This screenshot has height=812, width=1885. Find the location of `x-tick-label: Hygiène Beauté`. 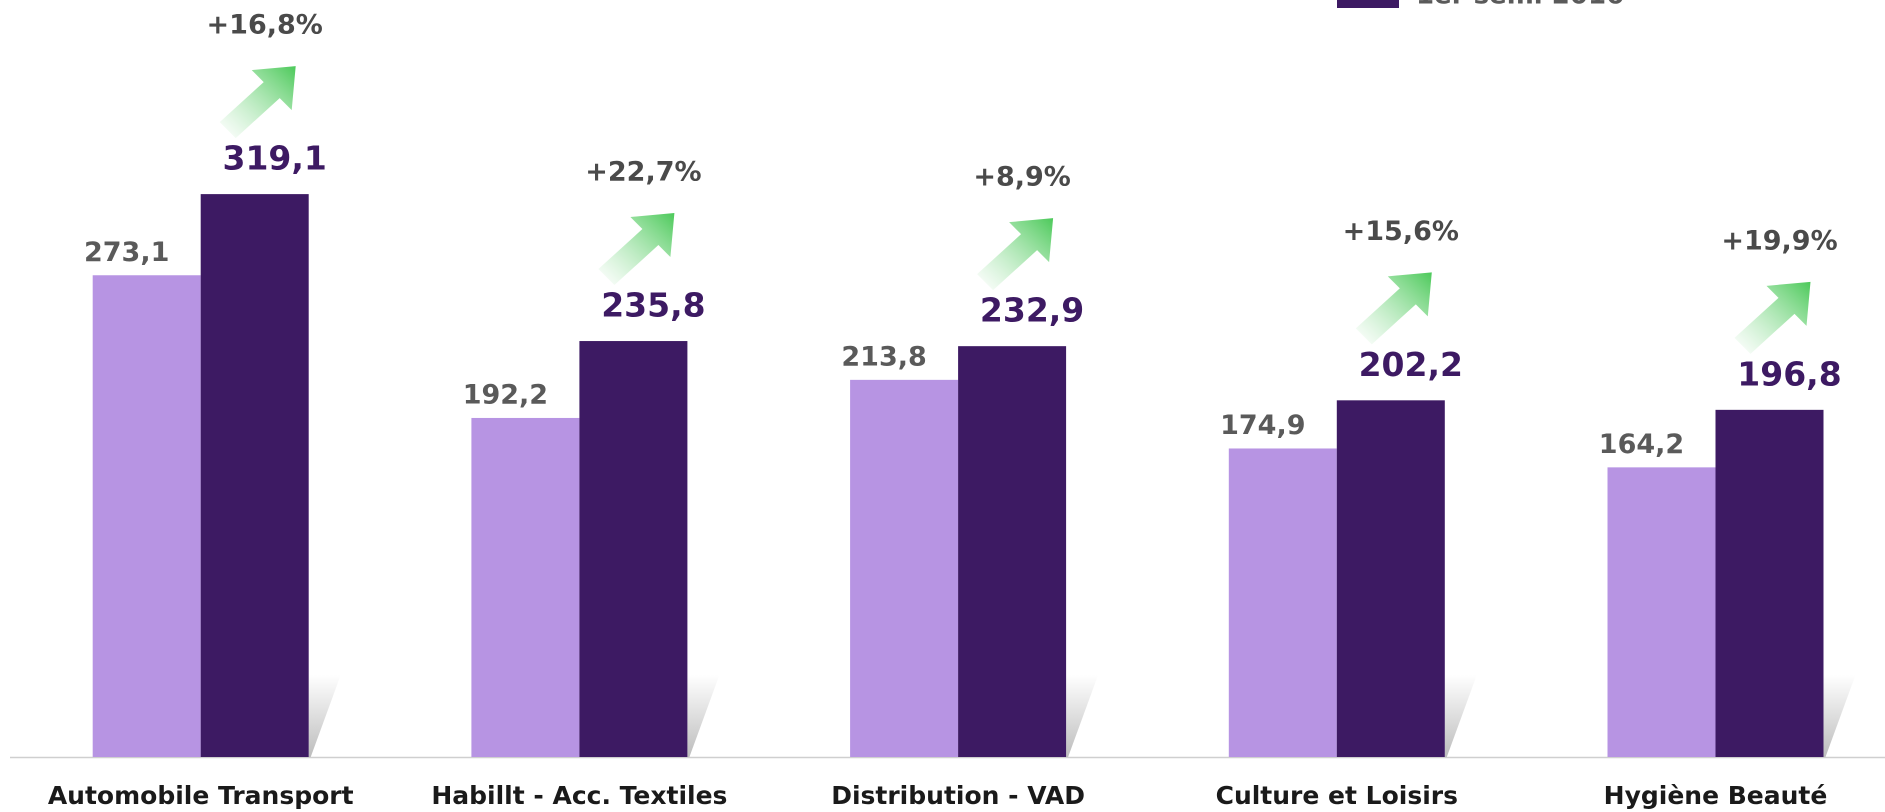

x-tick-label: Hygiène Beauté is located at coordinates (1716, 795).